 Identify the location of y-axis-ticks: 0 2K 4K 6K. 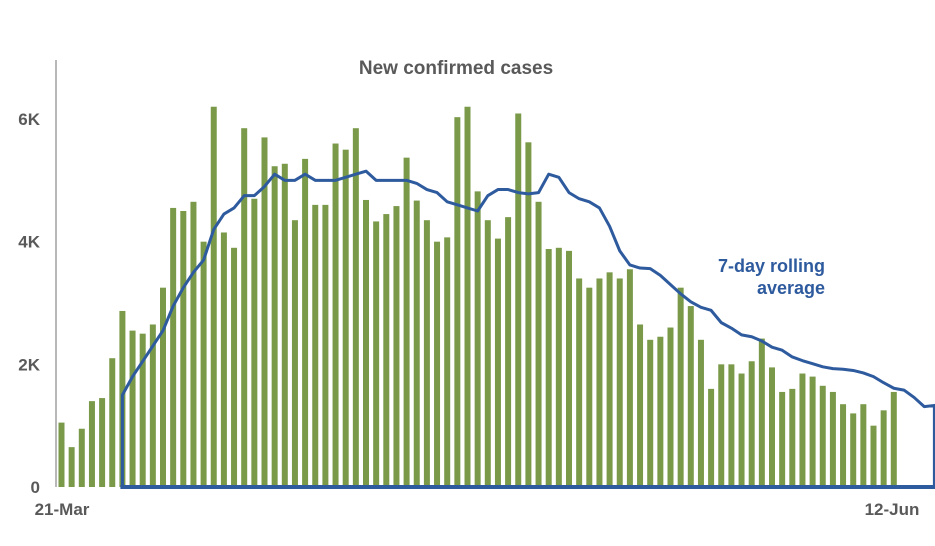
(29, 303).